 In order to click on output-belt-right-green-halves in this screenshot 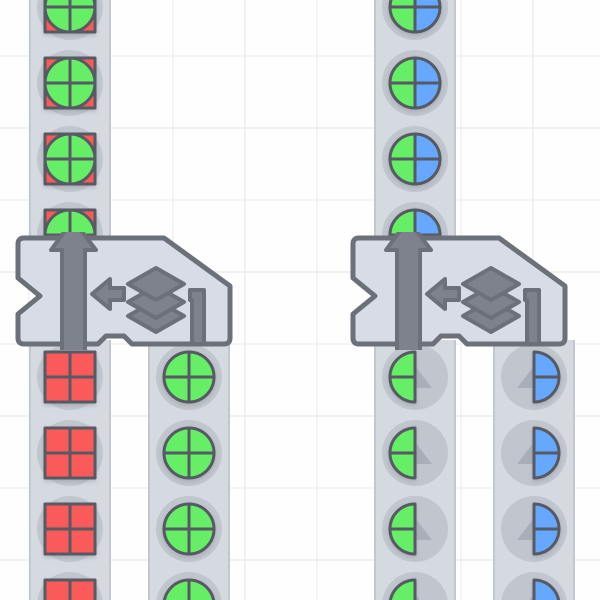, I will do `click(415, 470)`.